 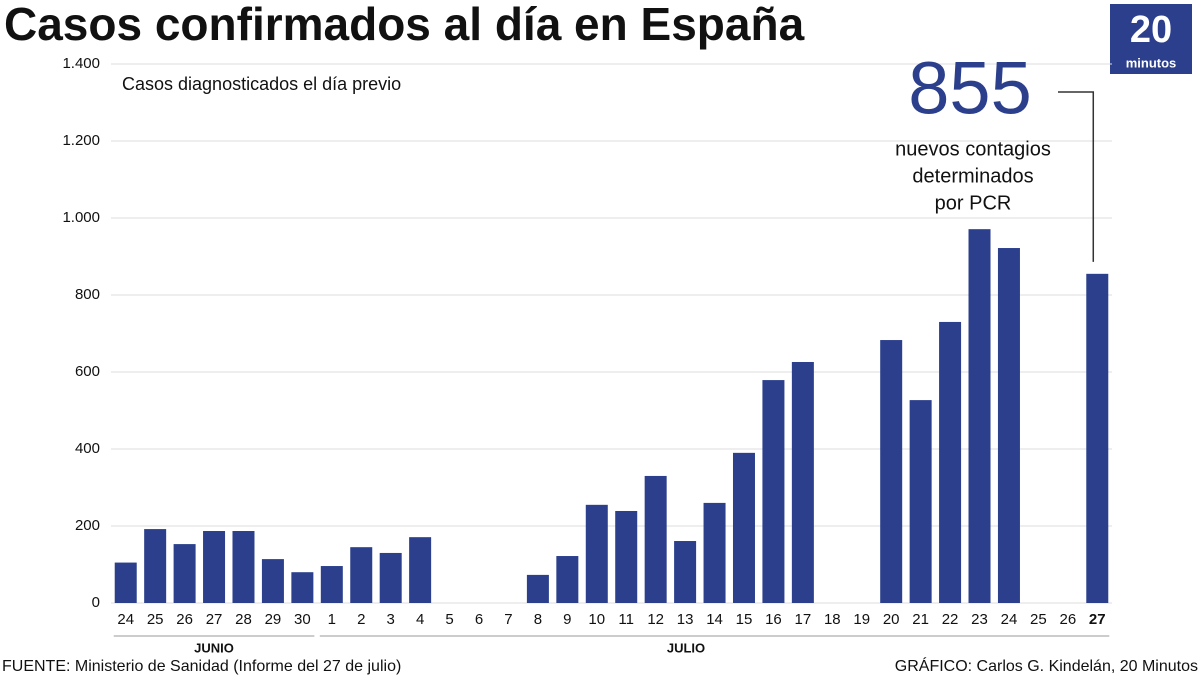 I want to click on x-tick-label: 12, so click(x=655, y=619).